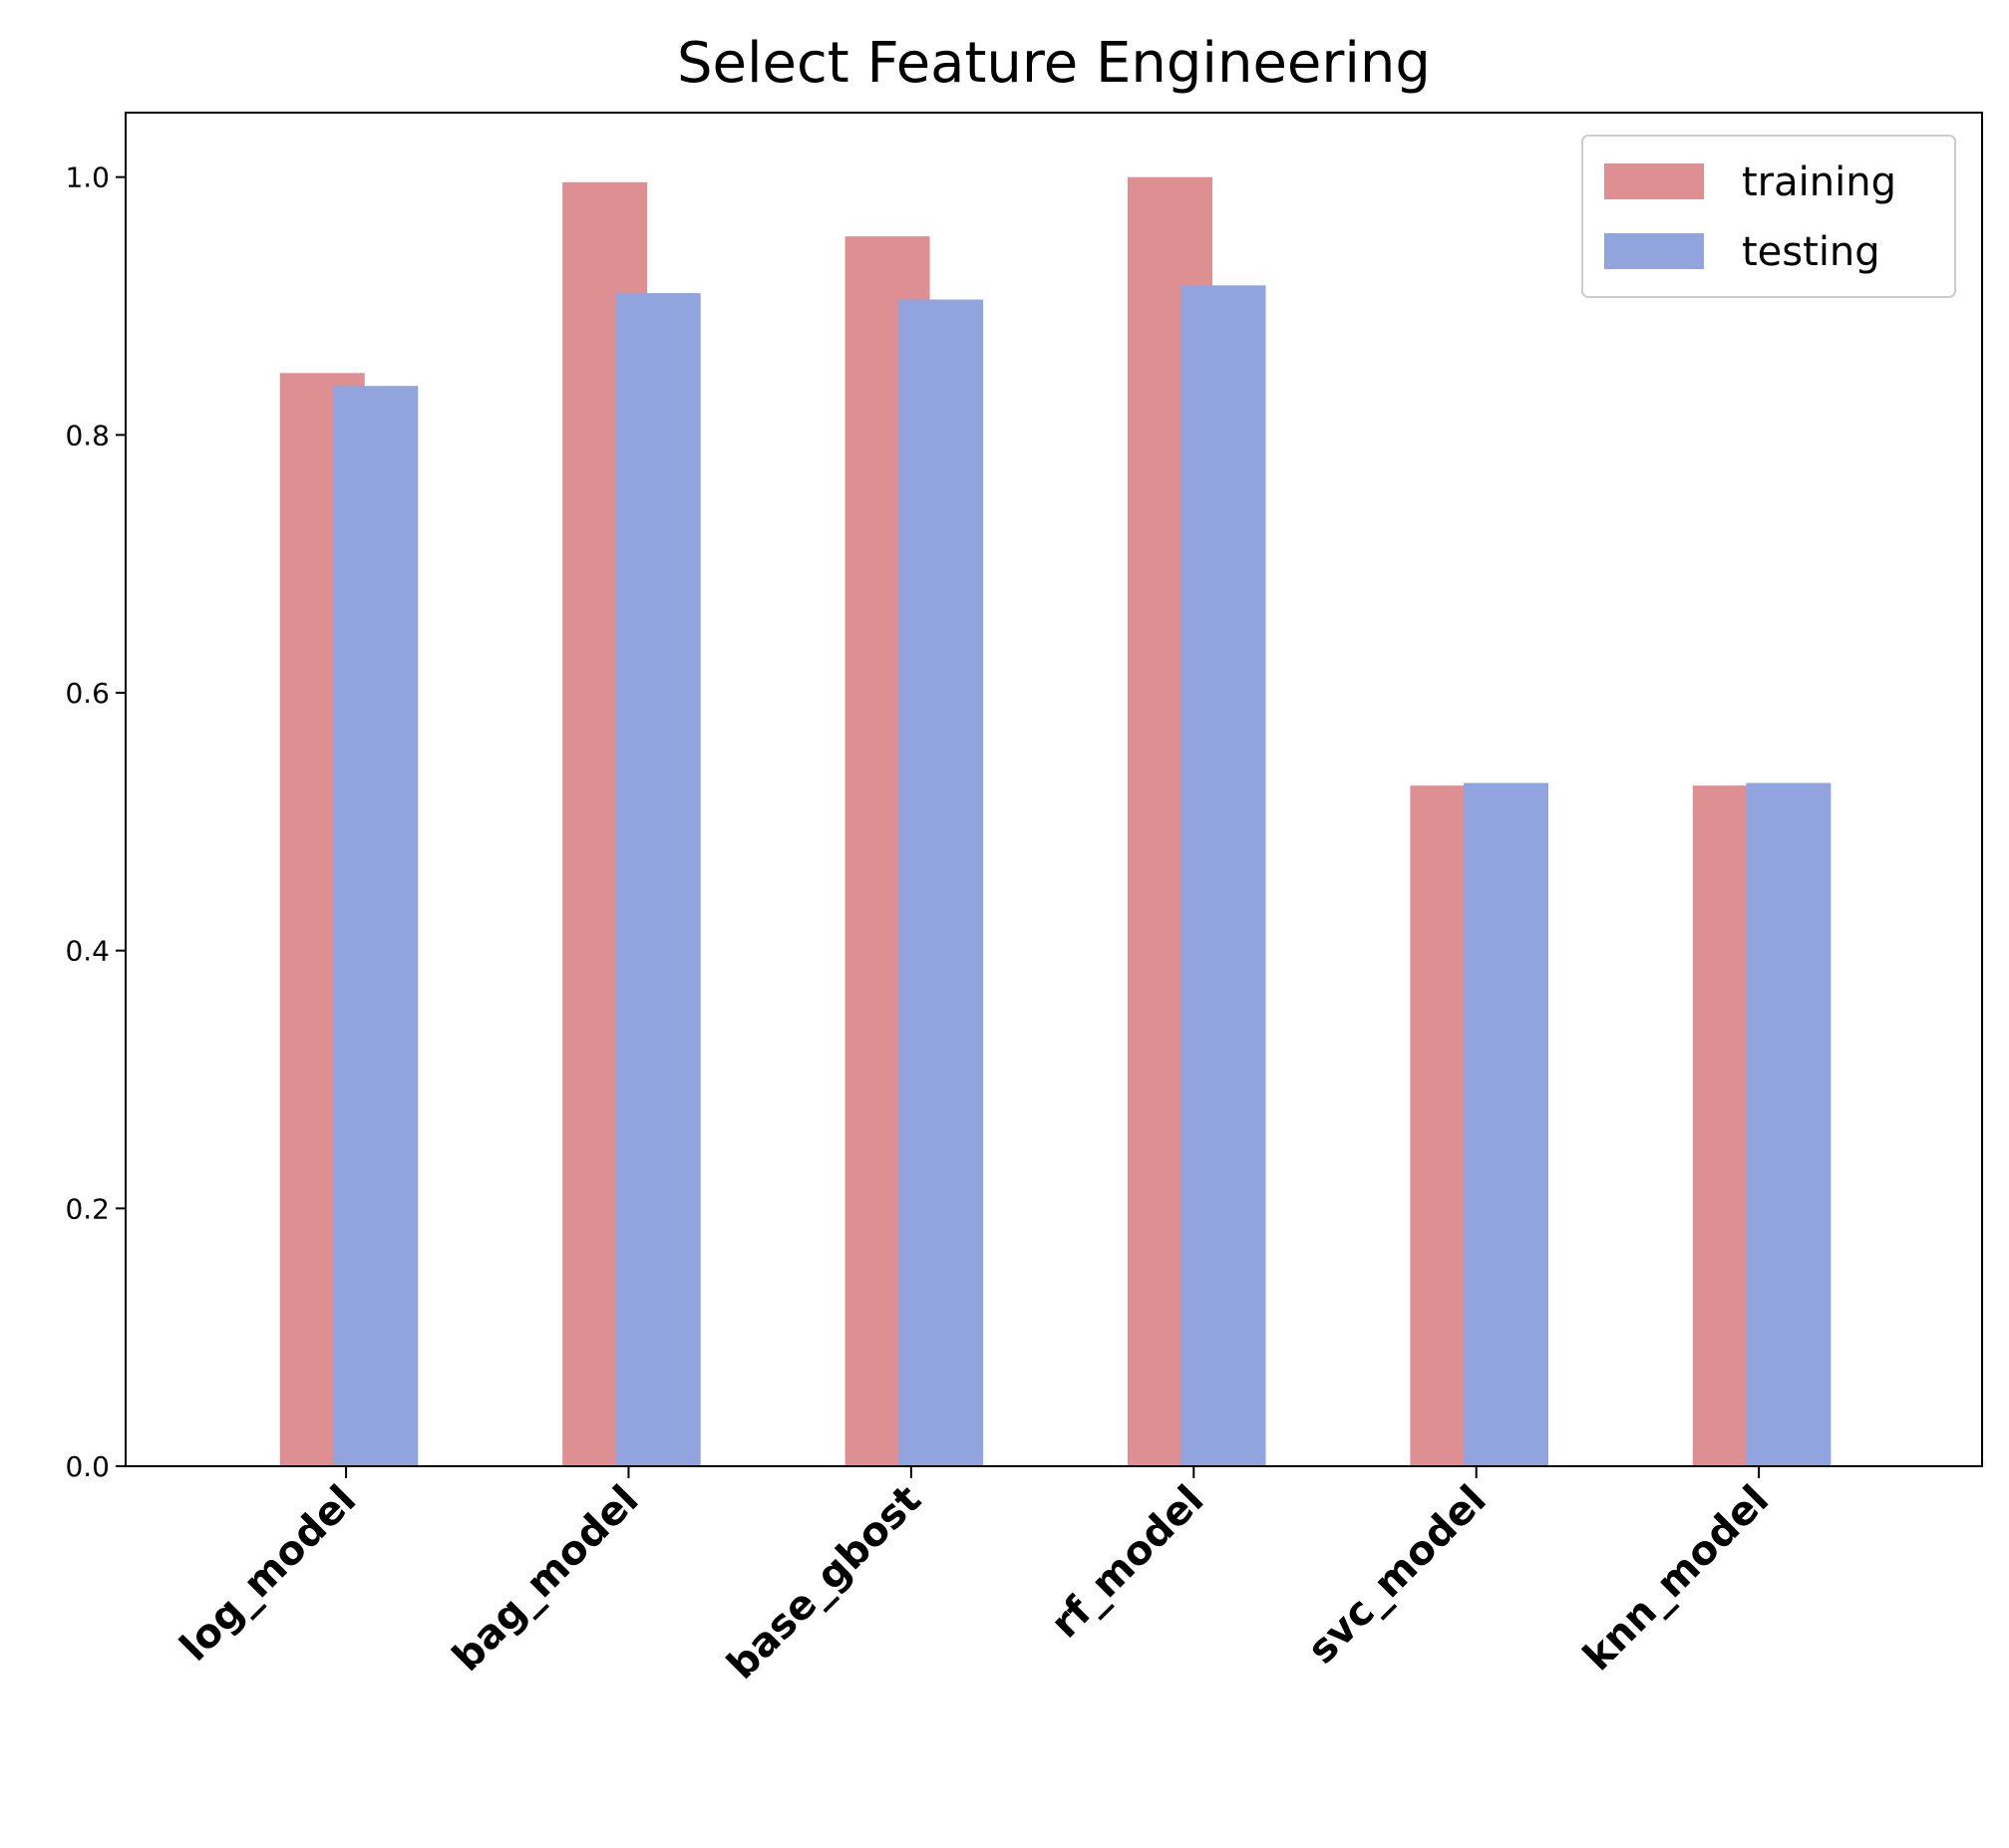 This screenshot has height=1848, width=2009. What do you see at coordinates (87, 952) in the screenshot?
I see `y-tick-label: 0.4` at bounding box center [87, 952].